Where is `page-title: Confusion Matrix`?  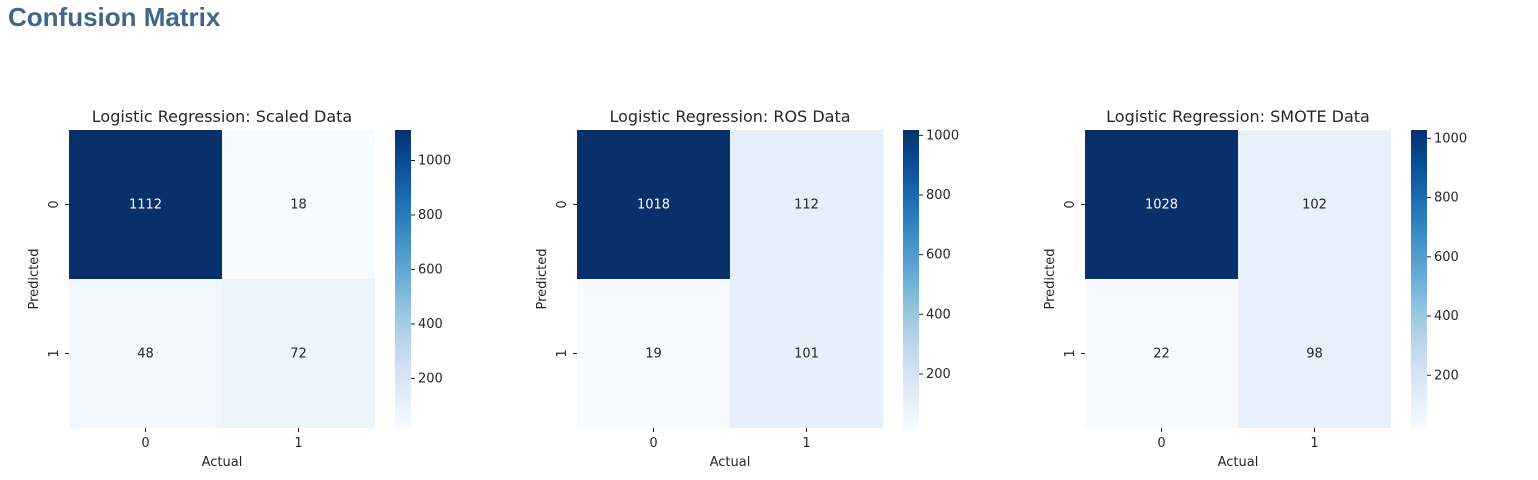 page-title: Confusion Matrix is located at coordinates (114, 17).